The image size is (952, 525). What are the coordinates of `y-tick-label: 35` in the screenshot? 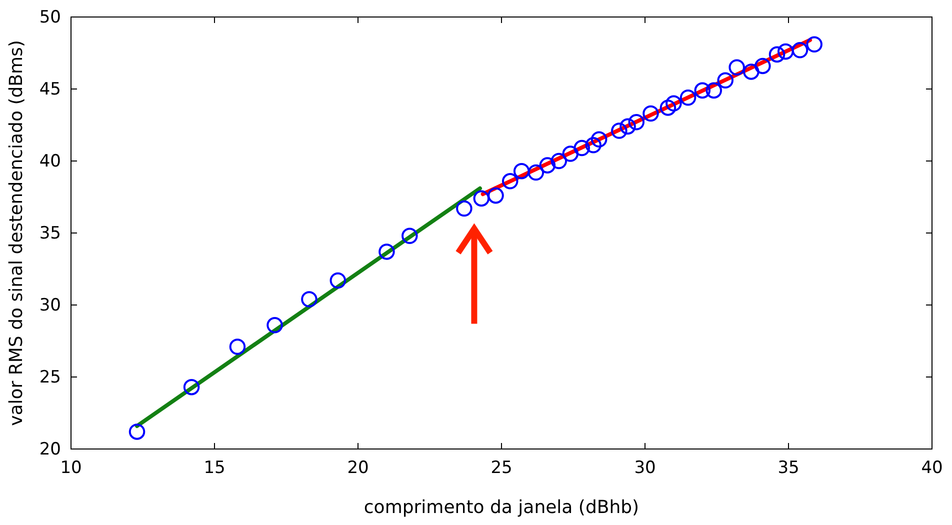 It's located at (50, 233).